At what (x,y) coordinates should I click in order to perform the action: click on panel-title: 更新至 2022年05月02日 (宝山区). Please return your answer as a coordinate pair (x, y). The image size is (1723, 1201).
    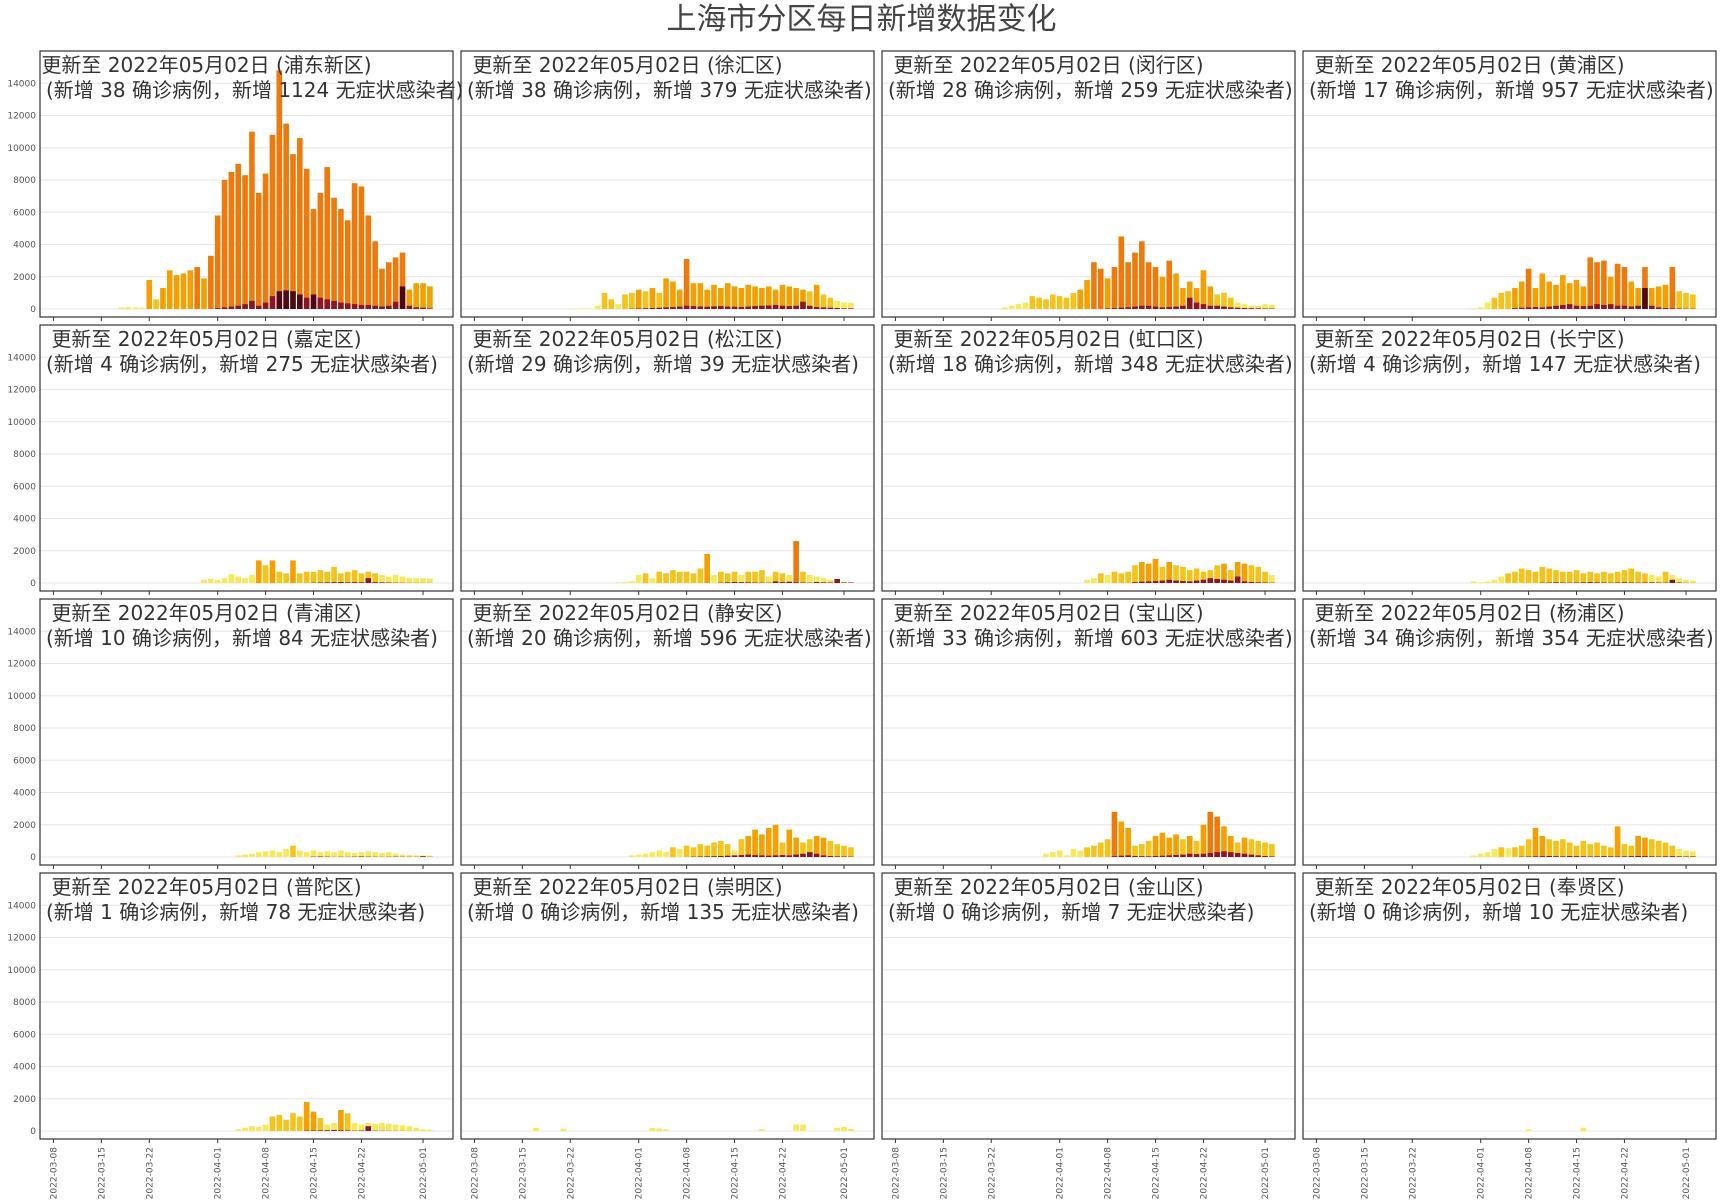
    Looking at the image, I should click on (1048, 613).